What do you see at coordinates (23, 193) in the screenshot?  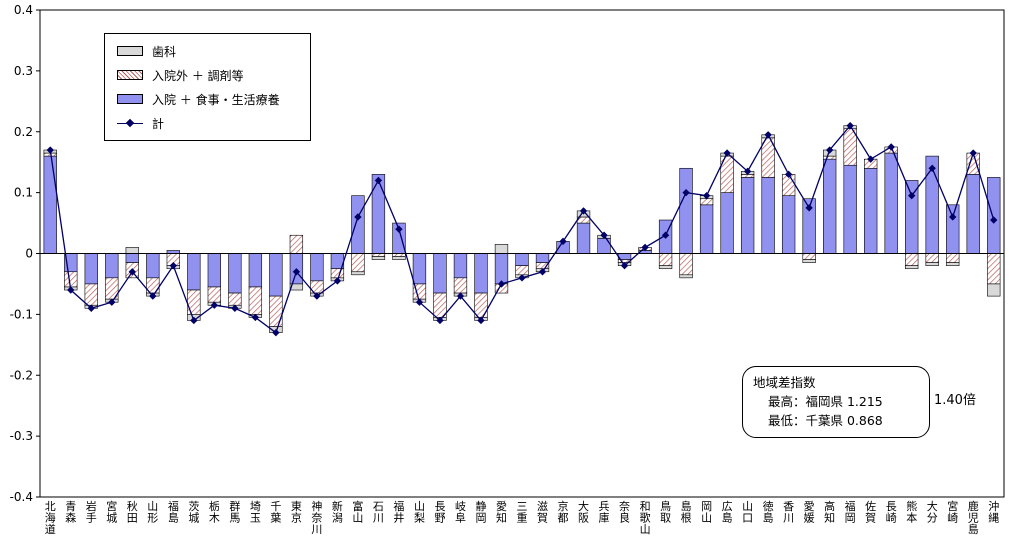 I see `y-tick-label: 0.1` at bounding box center [23, 193].